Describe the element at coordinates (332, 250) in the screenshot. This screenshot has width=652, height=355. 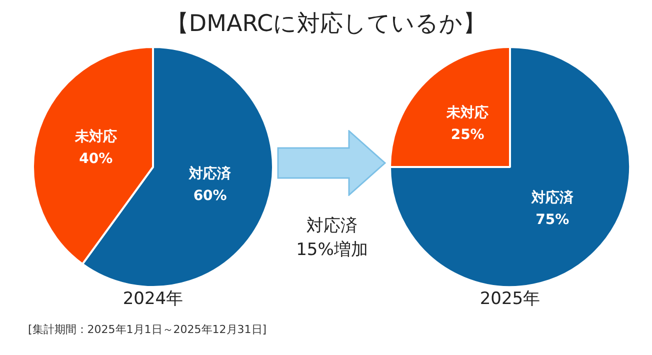
I see `text: 15%増加` at that location.